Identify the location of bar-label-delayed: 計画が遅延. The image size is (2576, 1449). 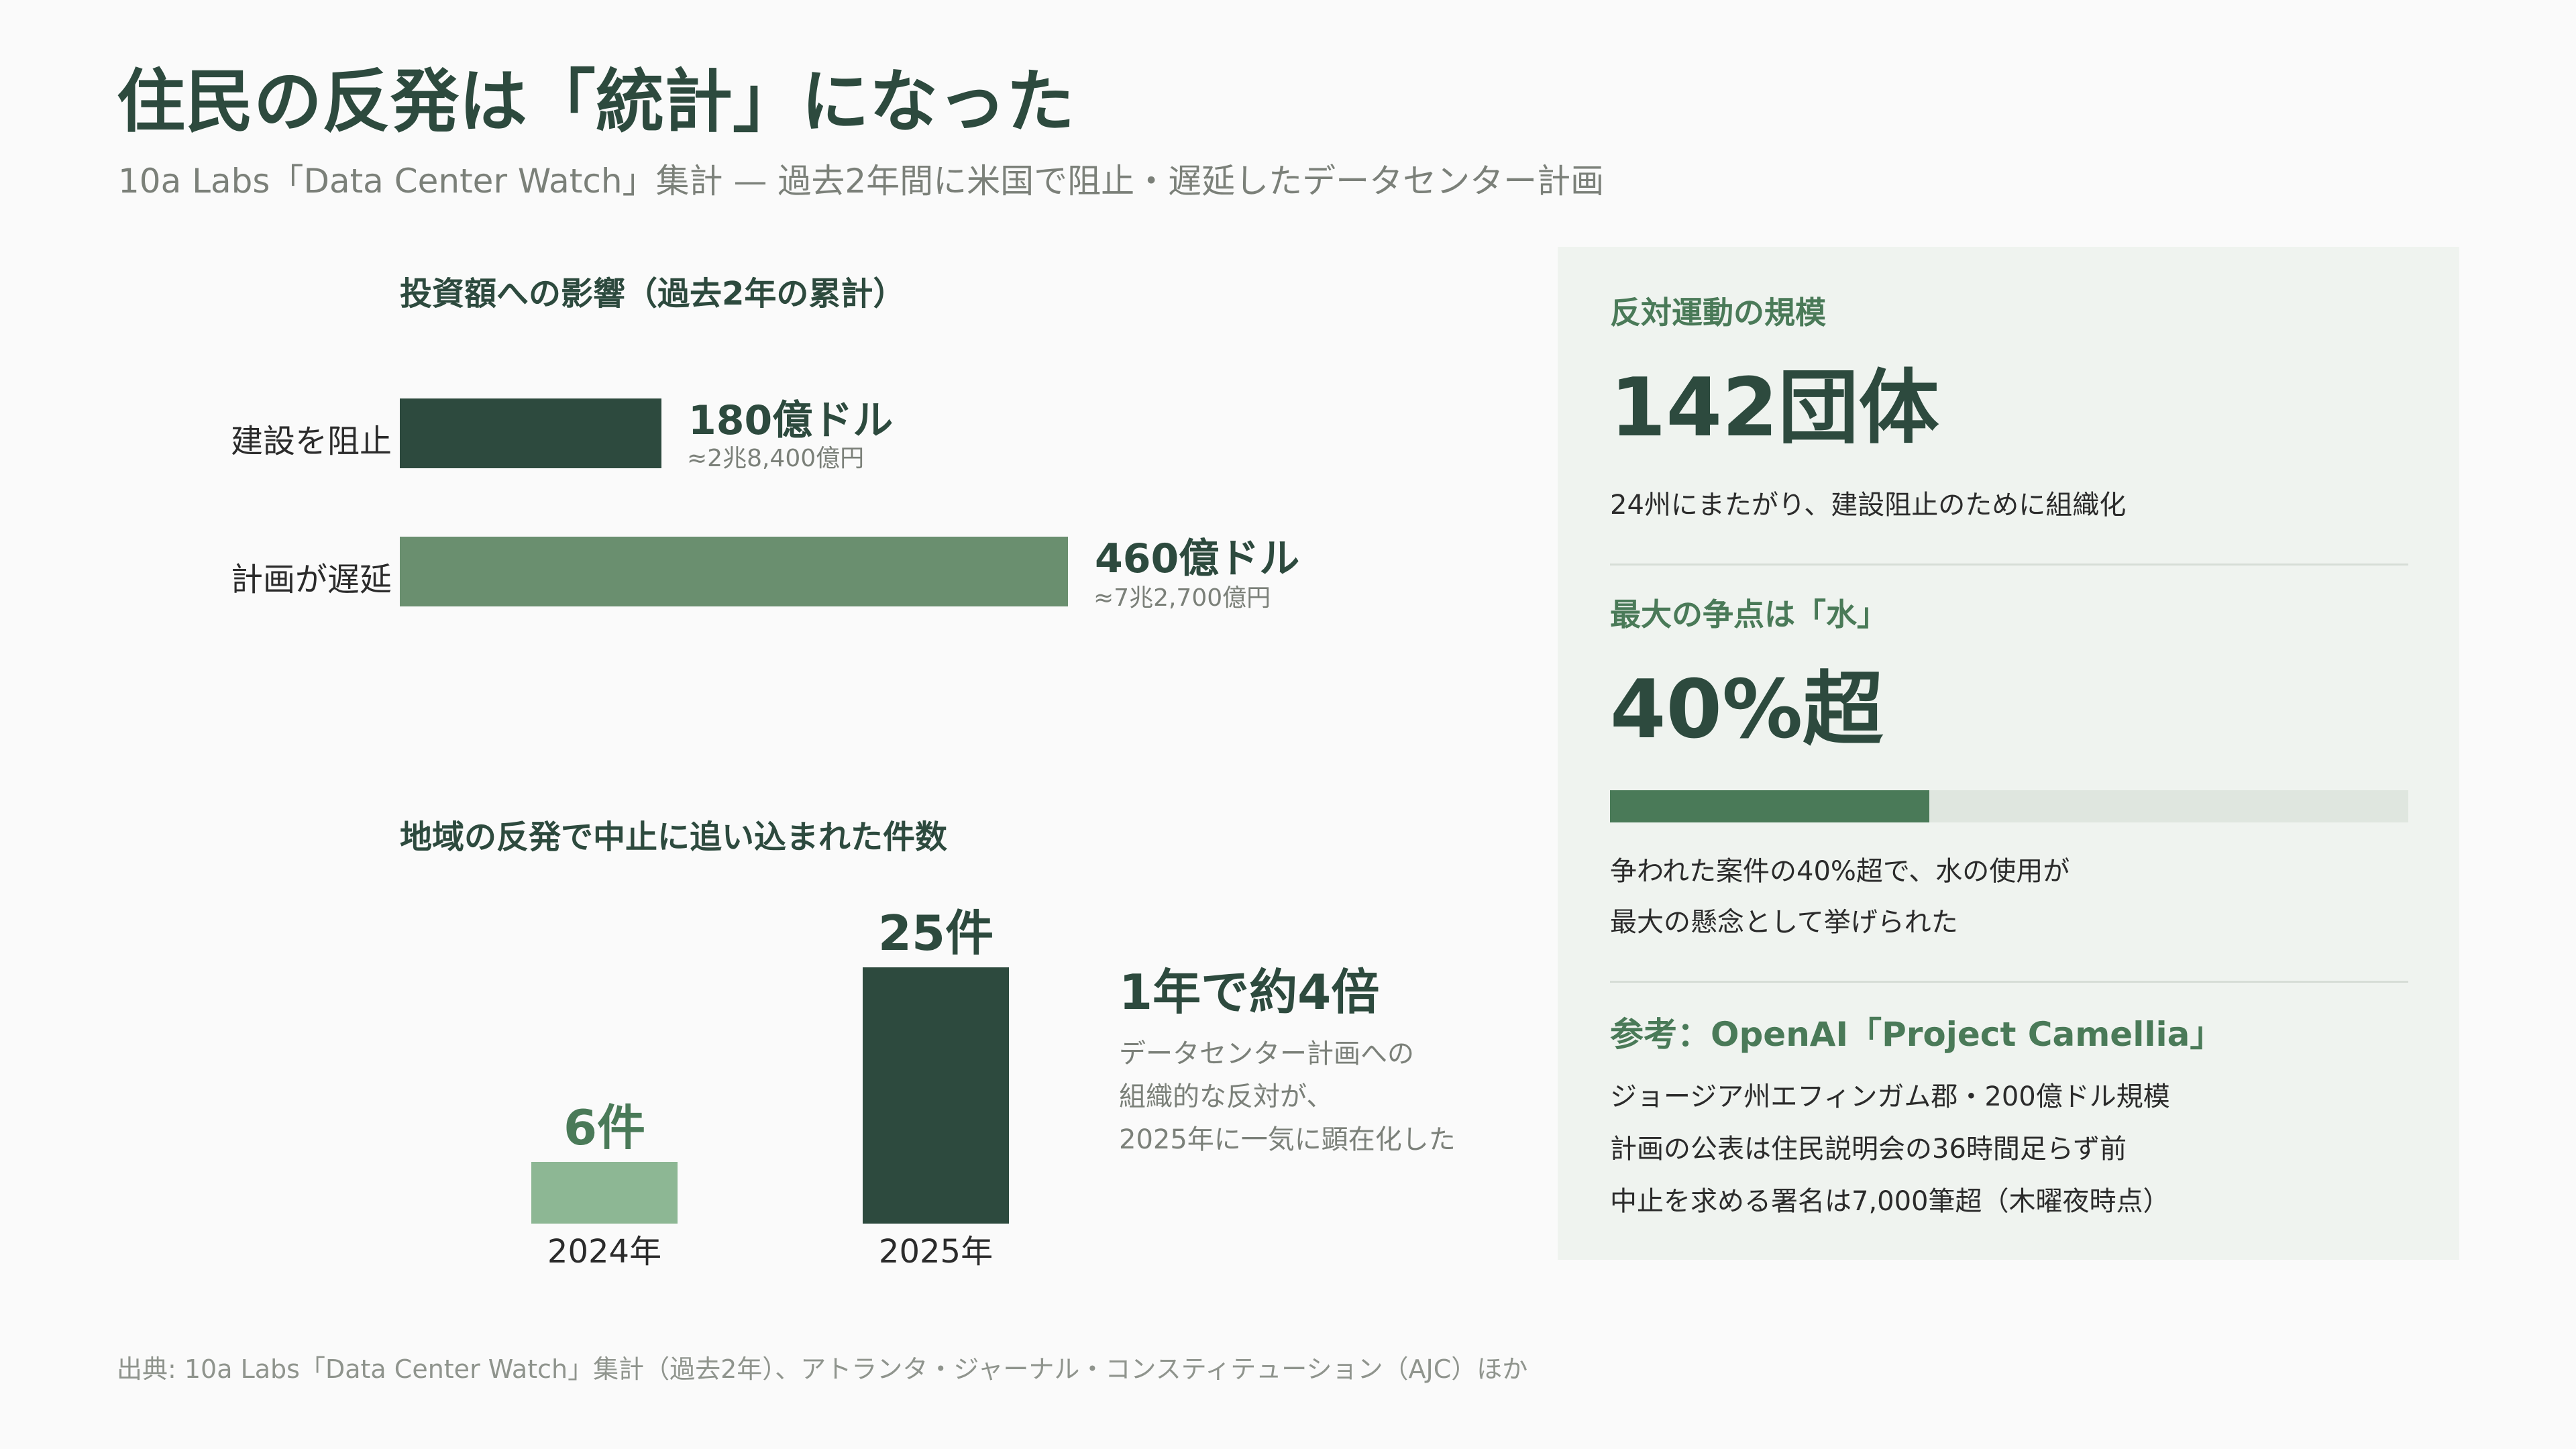
(311, 579).